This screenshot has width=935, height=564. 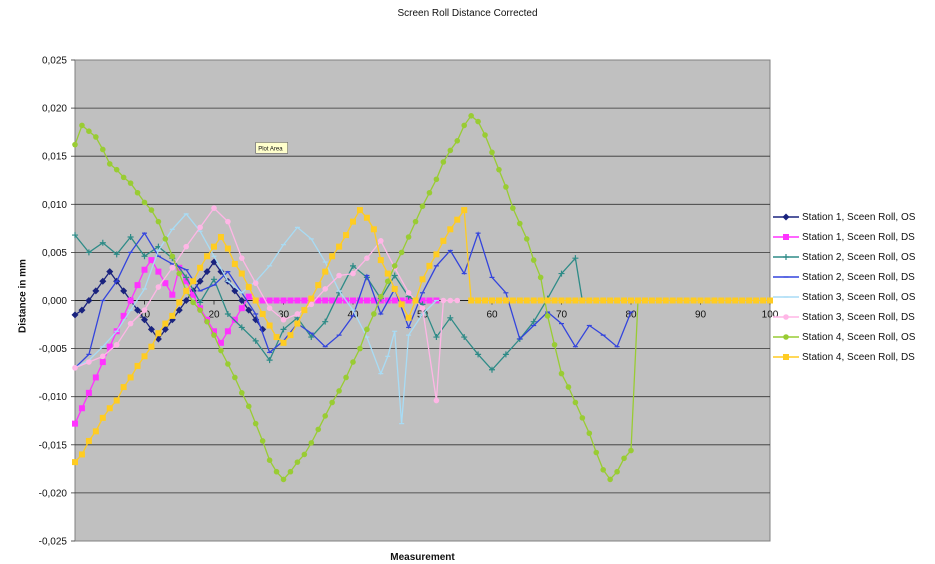 What do you see at coordinates (853, 297) in the screenshot?
I see `legend-item: Station 3, Sceen Roll, OS` at bounding box center [853, 297].